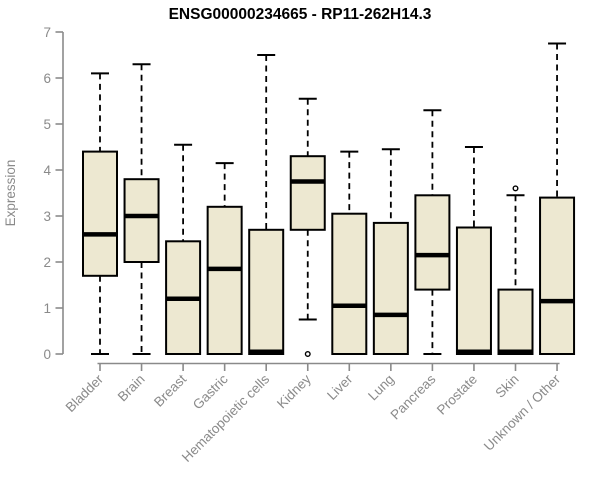 This screenshot has height=500, width=600. What do you see at coordinates (381, 388) in the screenshot?
I see `x-category-label: Lung` at bounding box center [381, 388].